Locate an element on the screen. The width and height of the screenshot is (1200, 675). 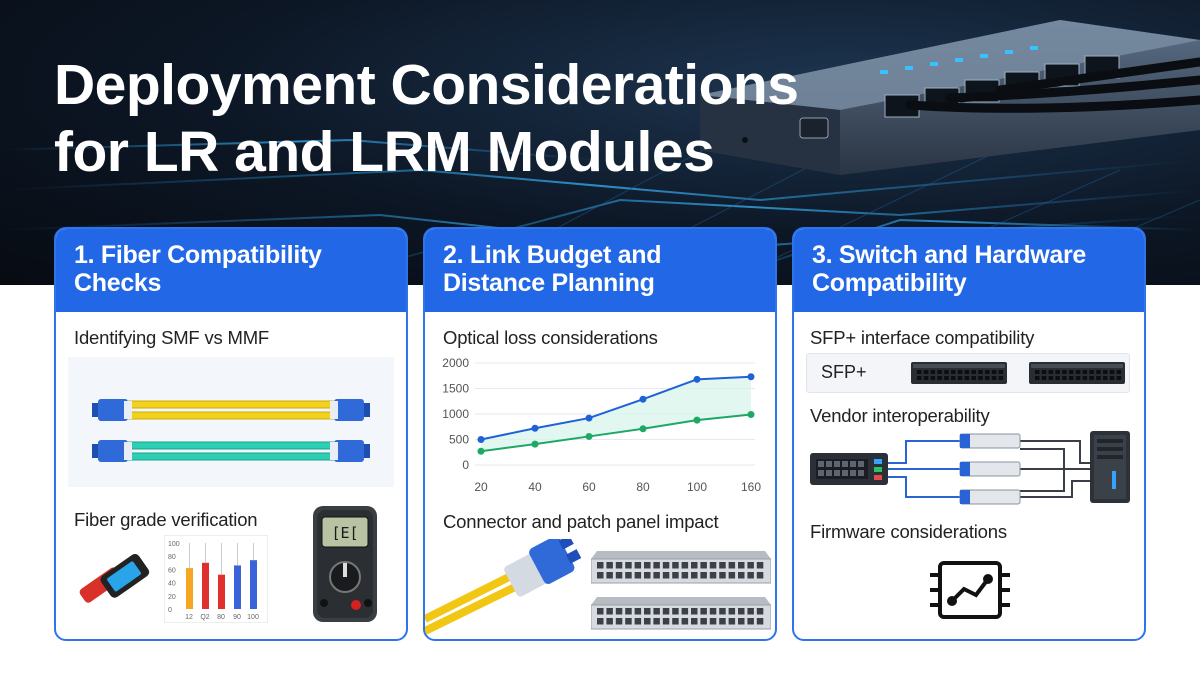
fiber-cable-icon is located at coordinates (231, 422).